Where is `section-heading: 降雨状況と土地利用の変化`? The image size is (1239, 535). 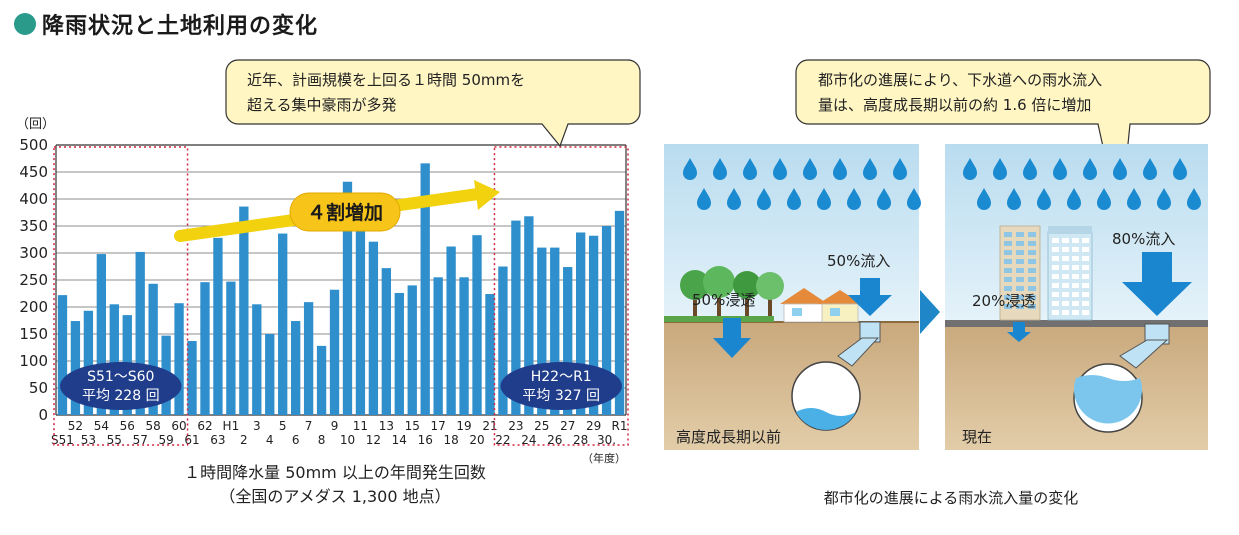
section-heading: 降雨状況と土地利用の変化 is located at coordinates (166, 24).